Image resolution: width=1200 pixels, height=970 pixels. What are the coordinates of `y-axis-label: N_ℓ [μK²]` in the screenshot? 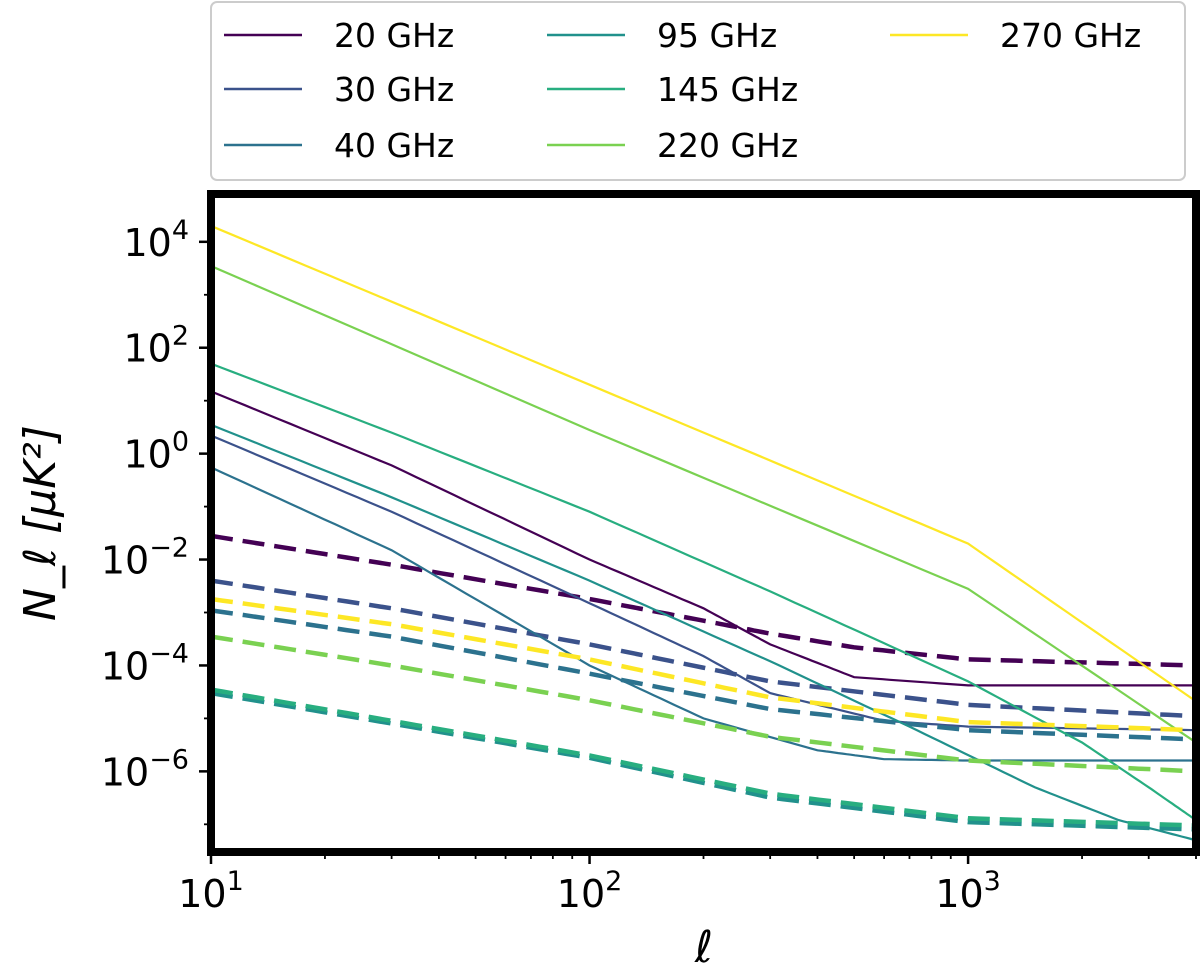 It's located at (40, 523).